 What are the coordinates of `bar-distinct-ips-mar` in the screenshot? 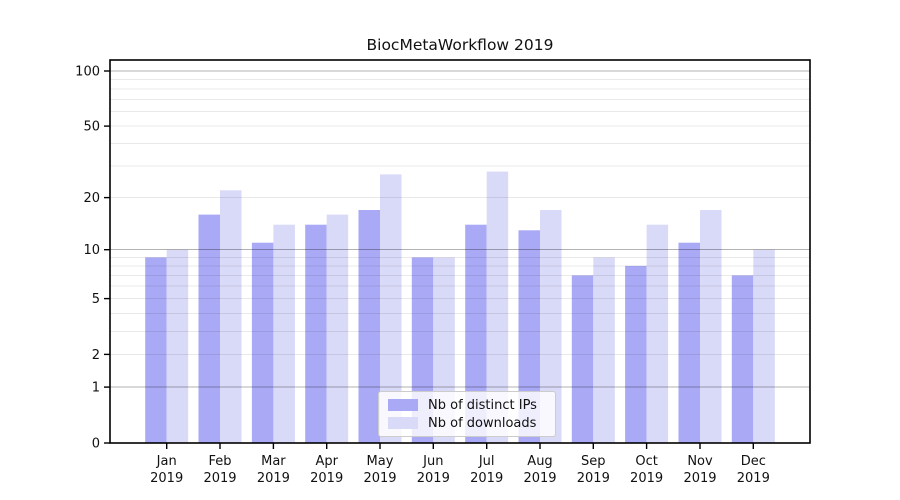 It's located at (262, 342).